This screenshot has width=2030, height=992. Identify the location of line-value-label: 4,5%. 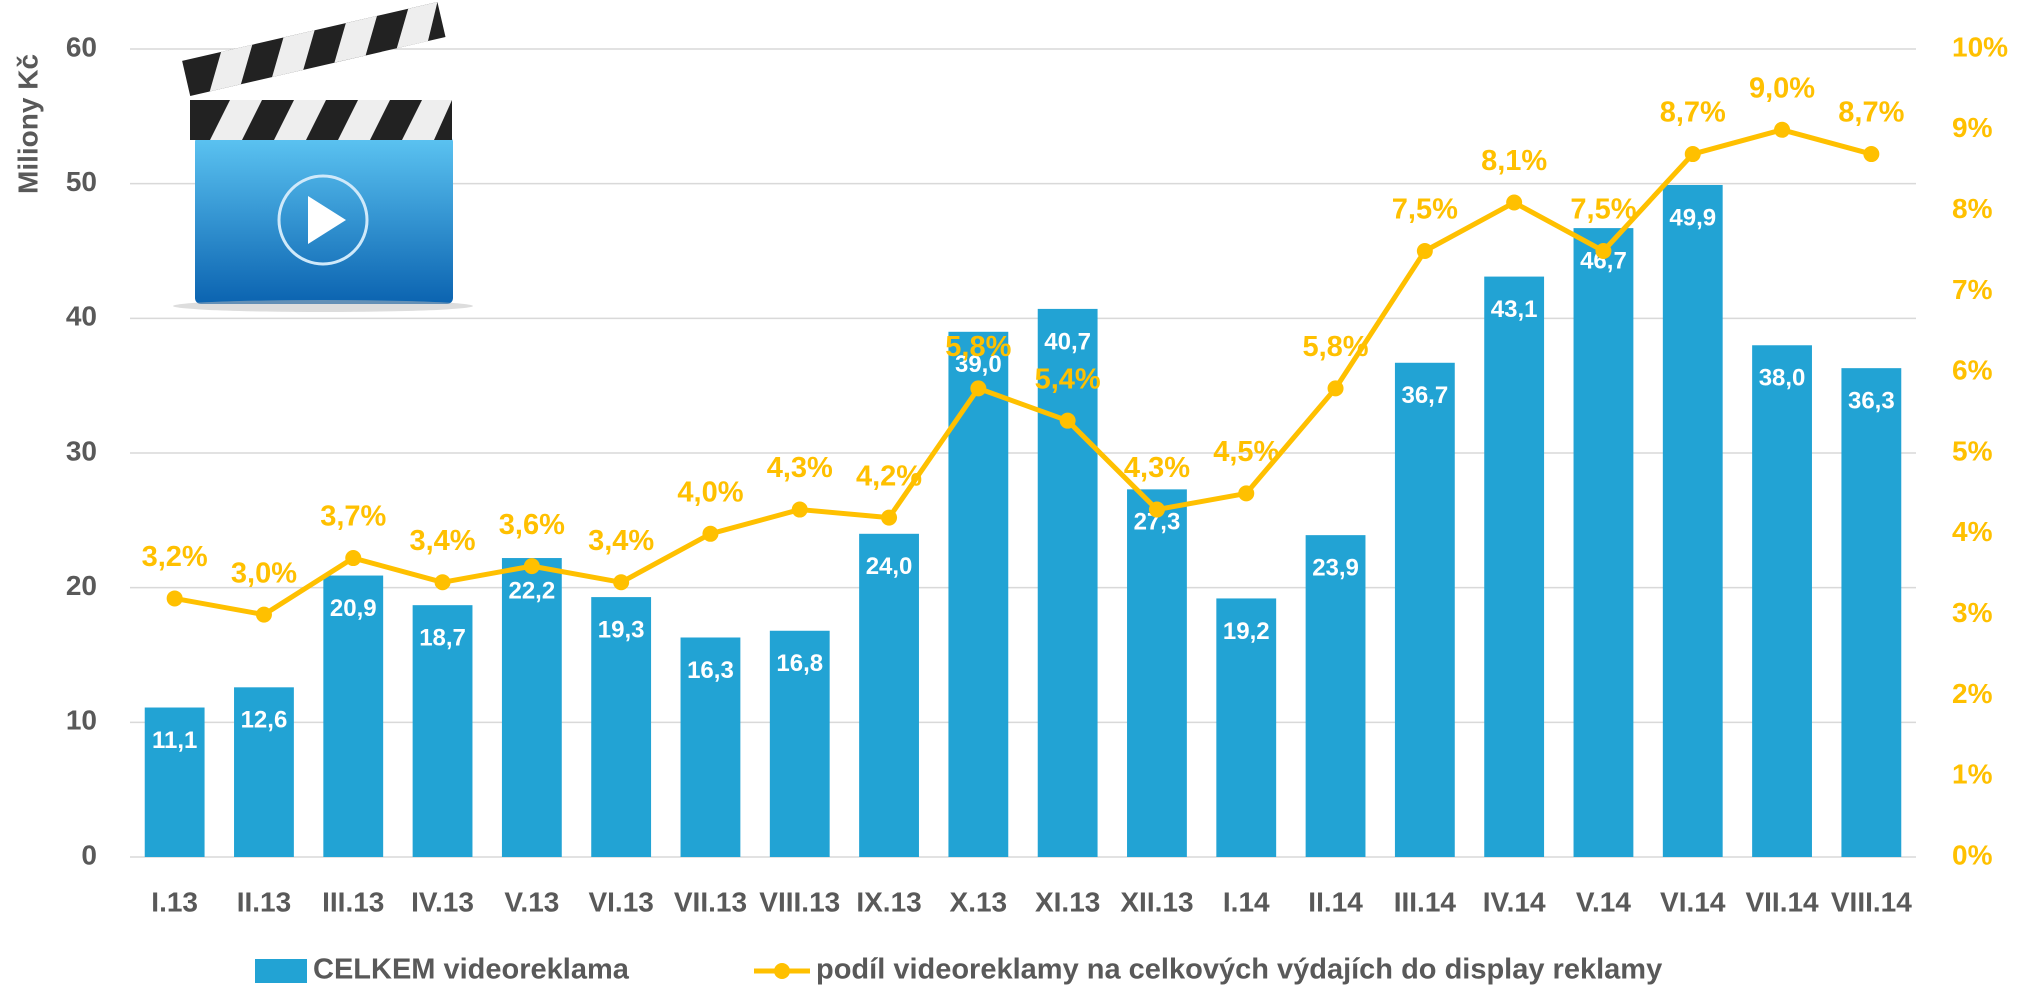
(1246, 452).